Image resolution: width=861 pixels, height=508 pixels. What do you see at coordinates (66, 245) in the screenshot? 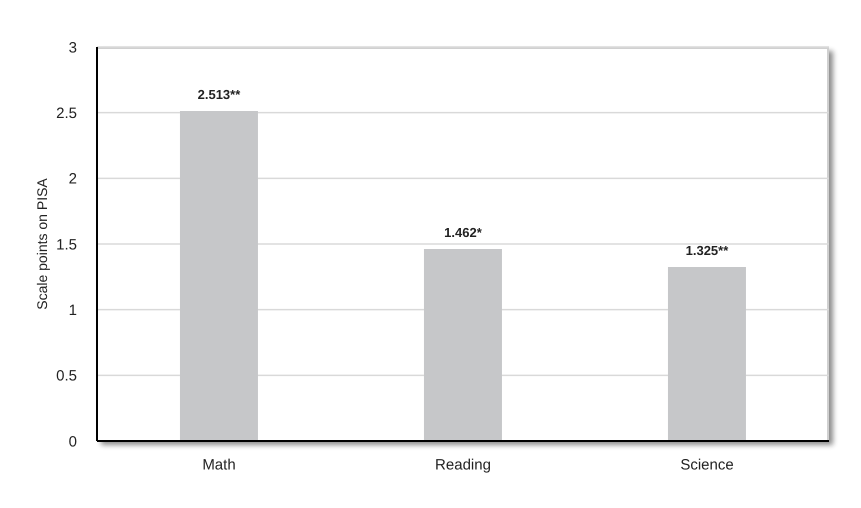
I see `y-tick-label: 1.5` at bounding box center [66, 245].